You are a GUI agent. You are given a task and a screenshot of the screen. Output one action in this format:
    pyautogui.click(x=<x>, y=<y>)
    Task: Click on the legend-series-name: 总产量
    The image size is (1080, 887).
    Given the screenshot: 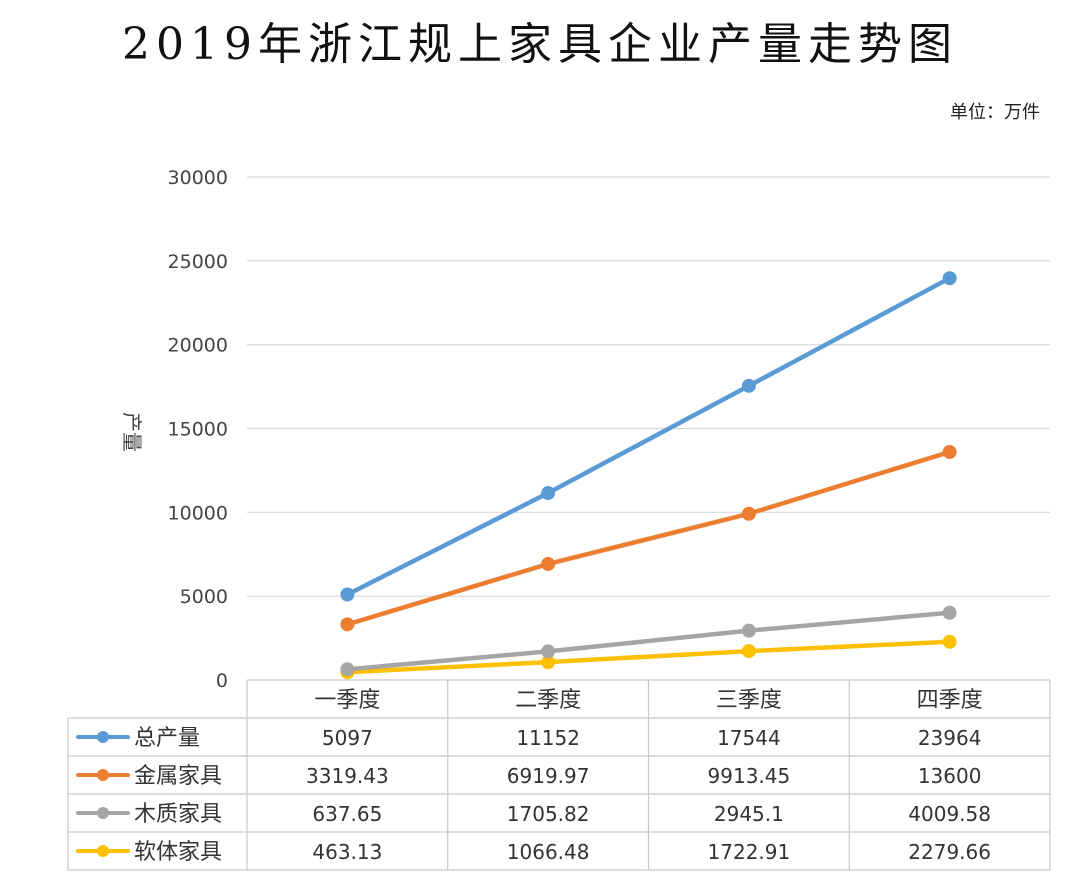 What is the action you would take?
    pyautogui.click(x=167, y=738)
    